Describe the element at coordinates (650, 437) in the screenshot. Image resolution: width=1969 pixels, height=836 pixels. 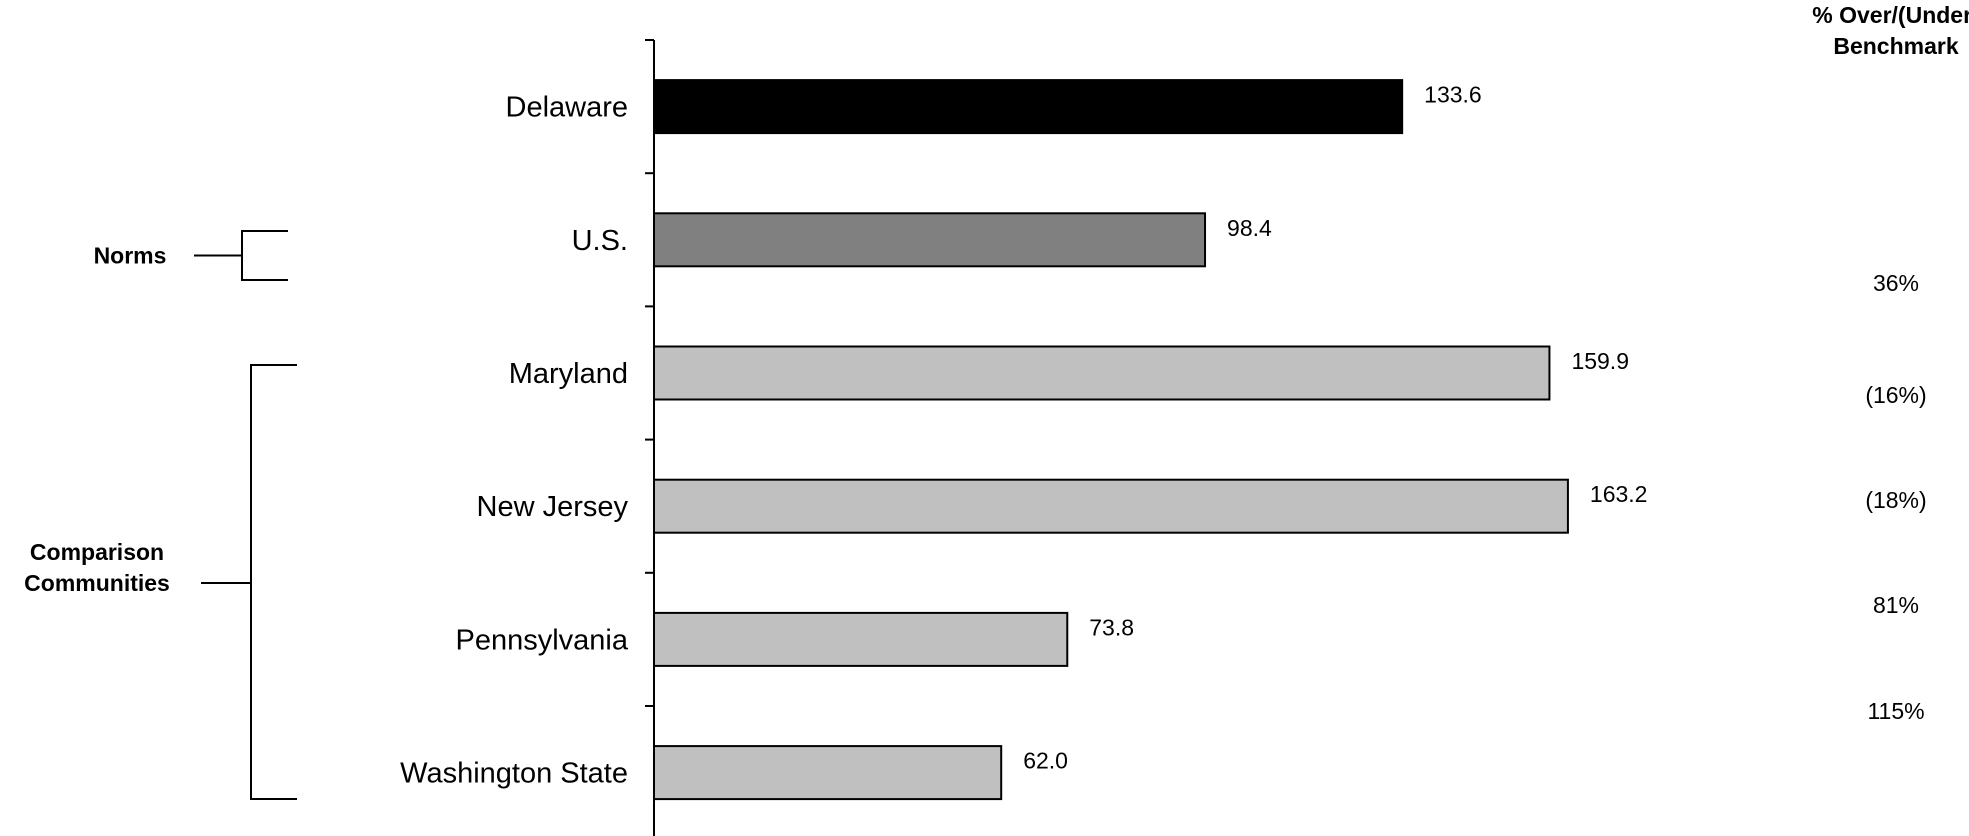
I see `y-axis` at that location.